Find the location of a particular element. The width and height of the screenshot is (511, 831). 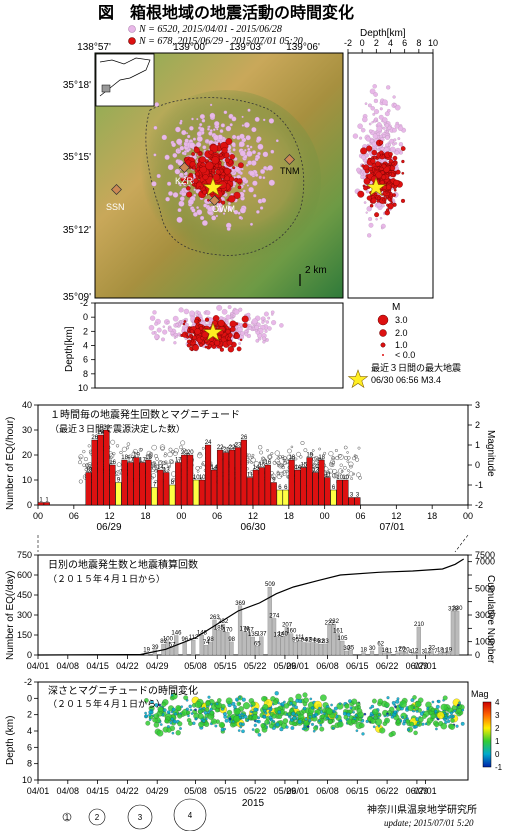

daily-ylabel: Number of EQ(/day) is located at coordinates (10, 615).